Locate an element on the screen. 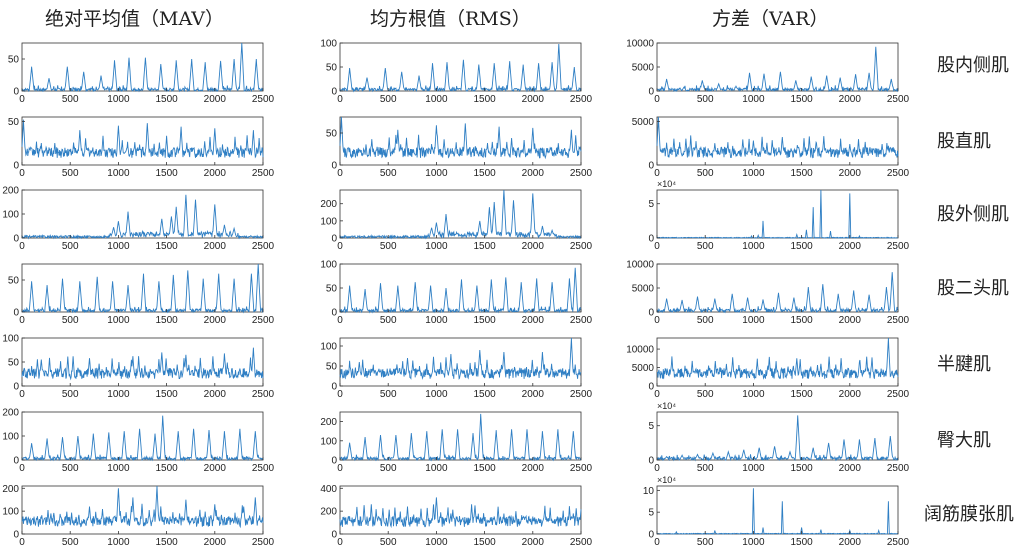 The image size is (1036, 549). subplot-r1-c3: 0 500 1000 1500 2000 2500 0 5000 10000 is located at coordinates (767, 72).